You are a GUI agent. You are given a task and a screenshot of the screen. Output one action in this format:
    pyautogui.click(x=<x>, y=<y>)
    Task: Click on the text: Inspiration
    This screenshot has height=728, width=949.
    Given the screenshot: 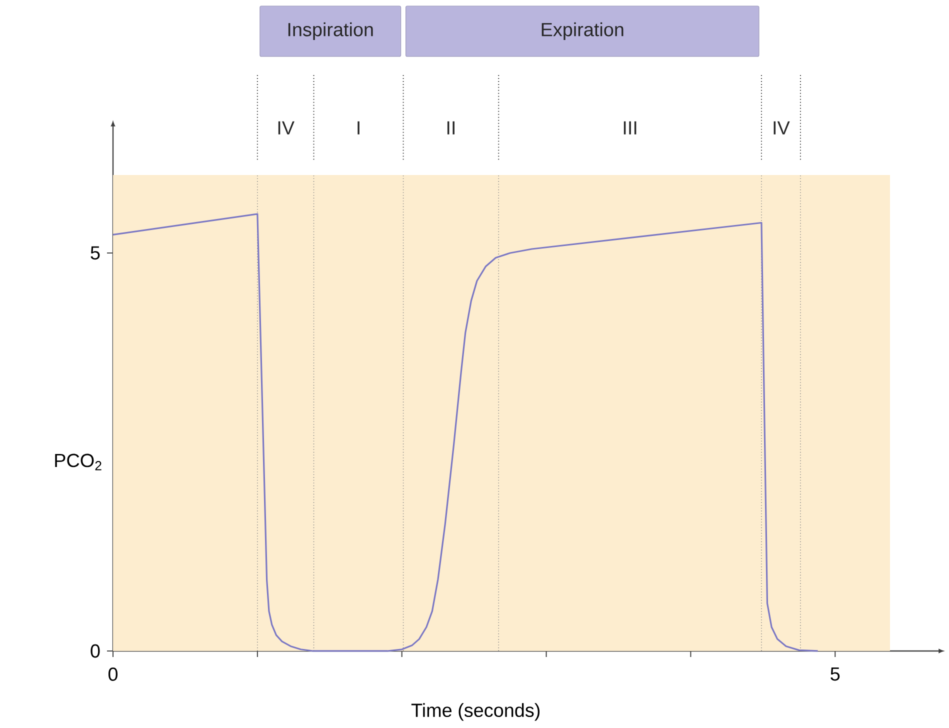 What is the action you would take?
    pyautogui.click(x=330, y=31)
    